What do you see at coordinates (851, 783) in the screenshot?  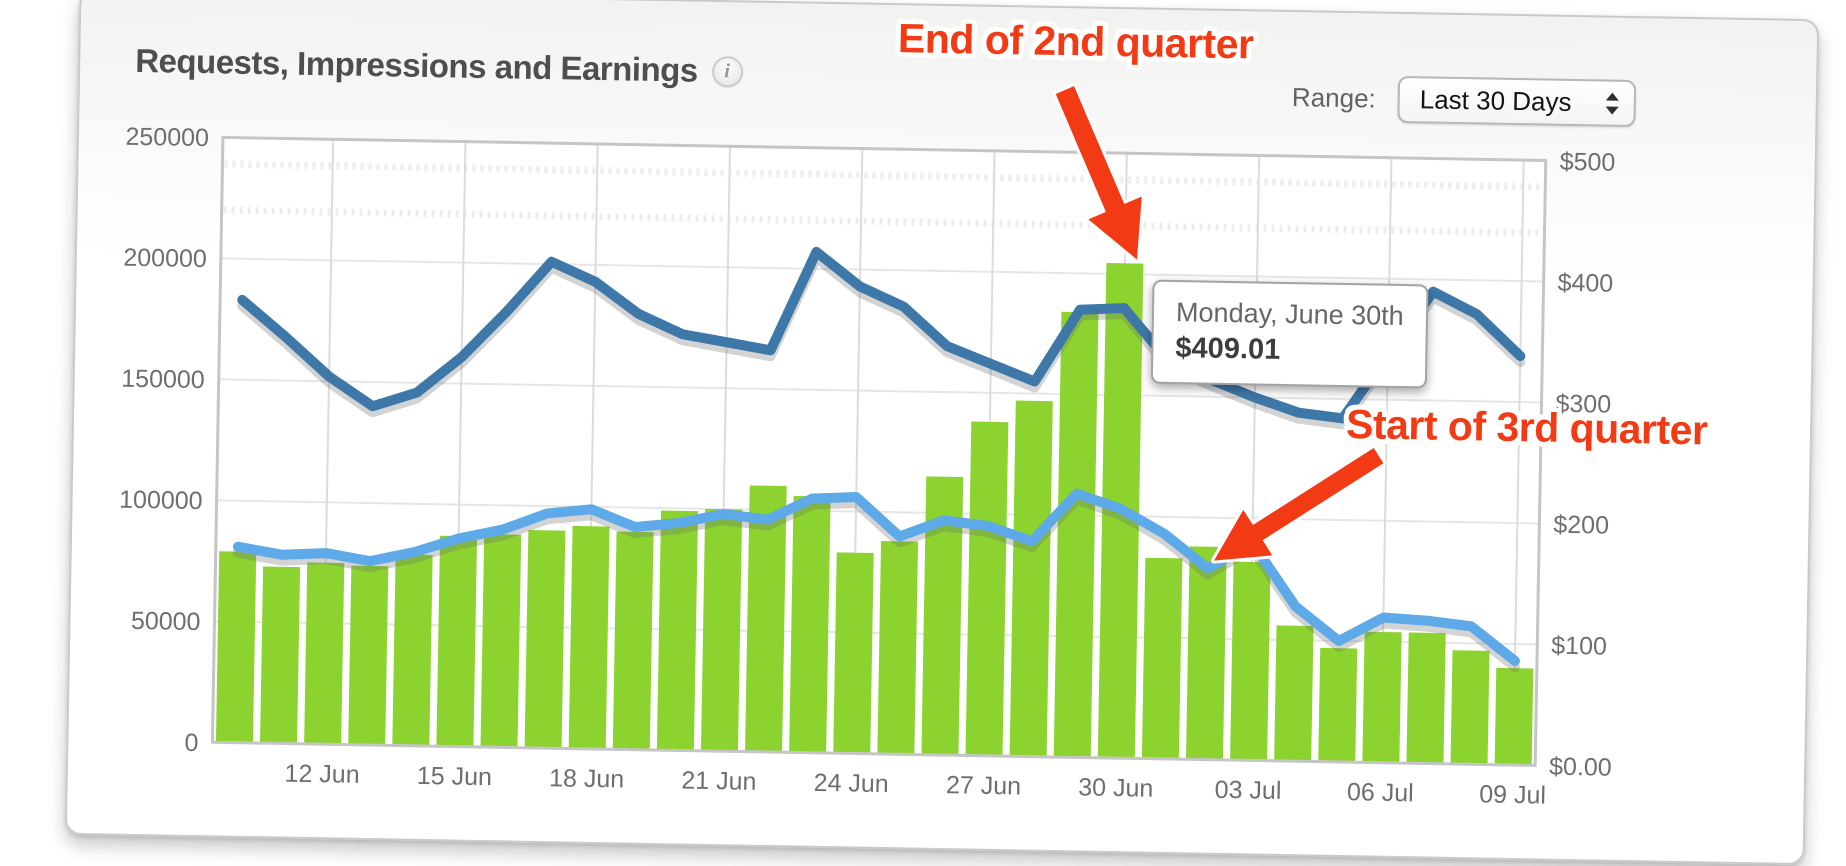 I see `x-axis-tick: 24 Jun` at bounding box center [851, 783].